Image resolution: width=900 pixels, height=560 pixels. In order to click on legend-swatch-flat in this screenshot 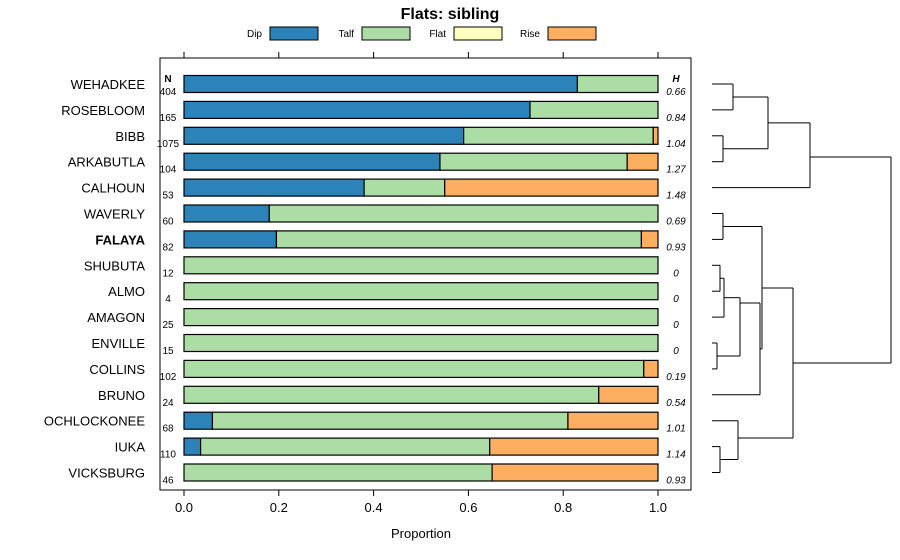, I will do `click(478, 33)`.